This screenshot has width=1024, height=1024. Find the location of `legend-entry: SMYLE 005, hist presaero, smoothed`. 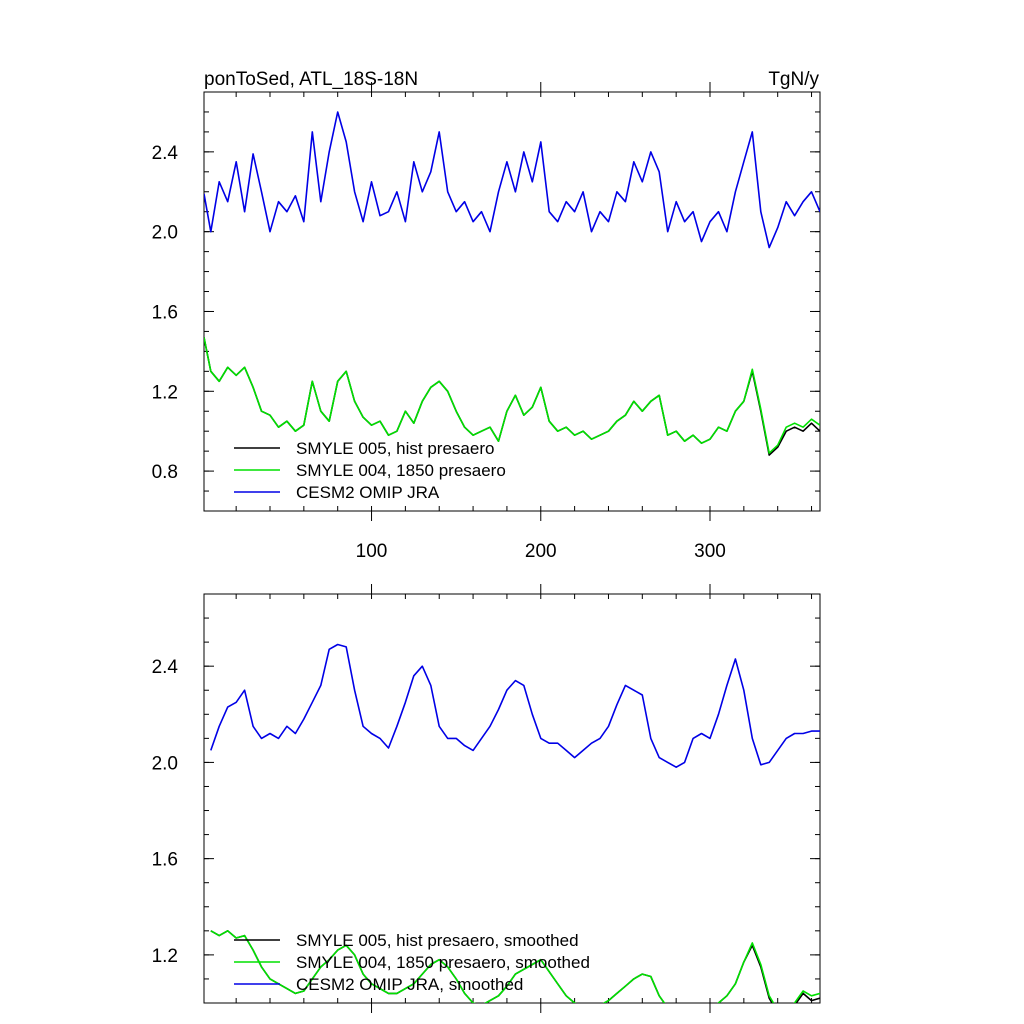

legend-entry: SMYLE 005, hist presaero, smoothed is located at coordinates (437, 940).